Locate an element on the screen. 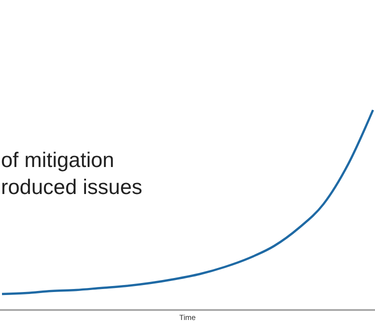  annotation: of mitigation is located at coordinates (57, 160).